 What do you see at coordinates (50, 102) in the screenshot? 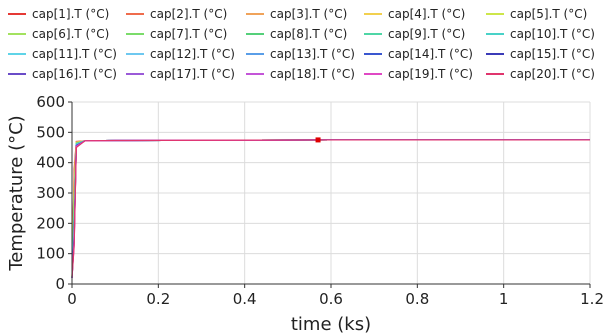
I see `y-tick-label: 600` at bounding box center [50, 102].